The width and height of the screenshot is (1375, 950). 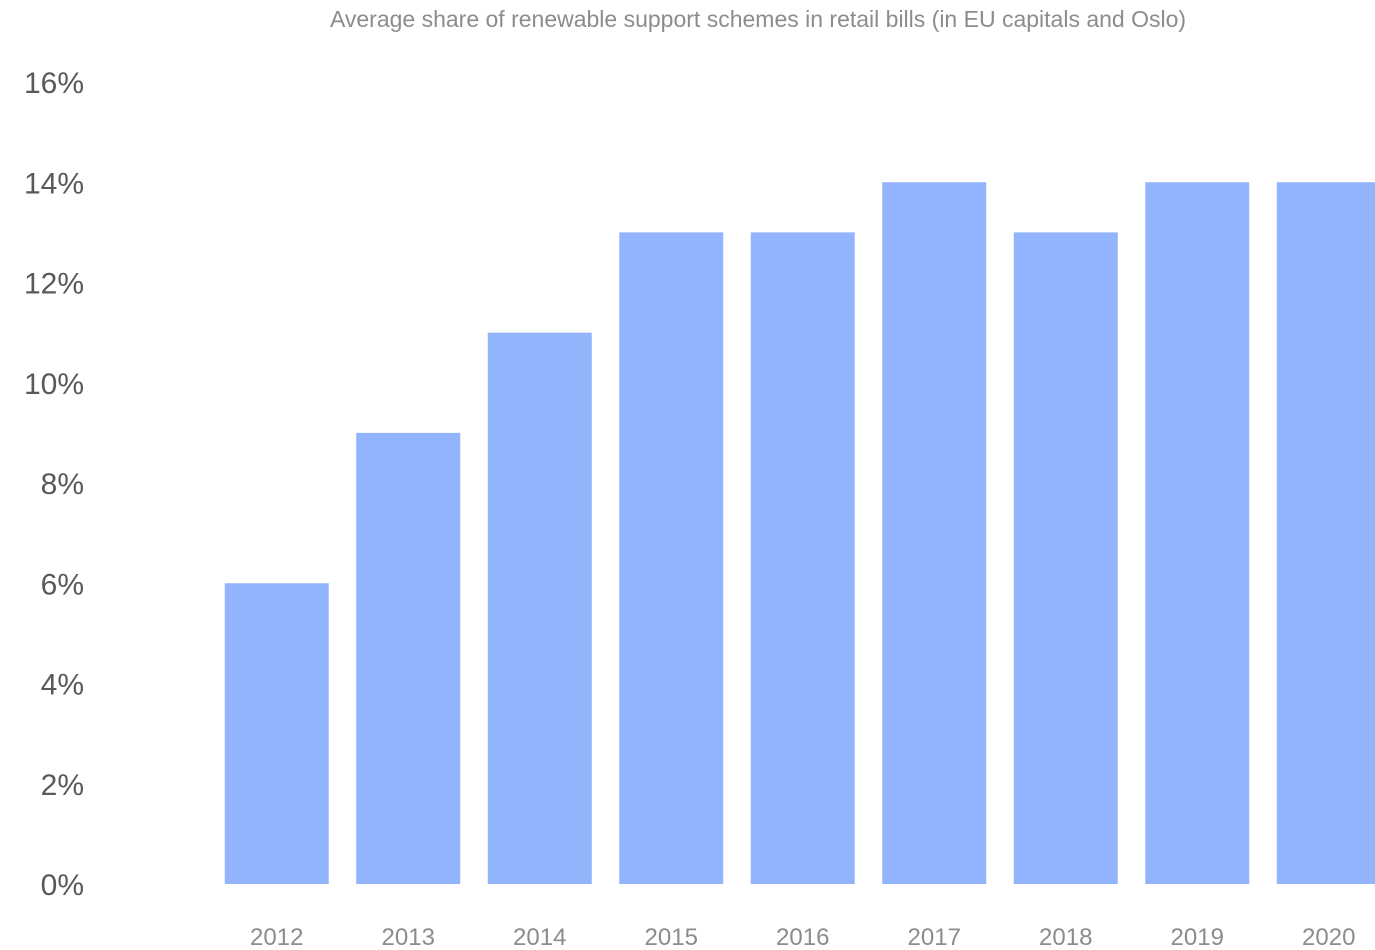 What do you see at coordinates (62, 584) in the screenshot?
I see `y-tick-label: 6%` at bounding box center [62, 584].